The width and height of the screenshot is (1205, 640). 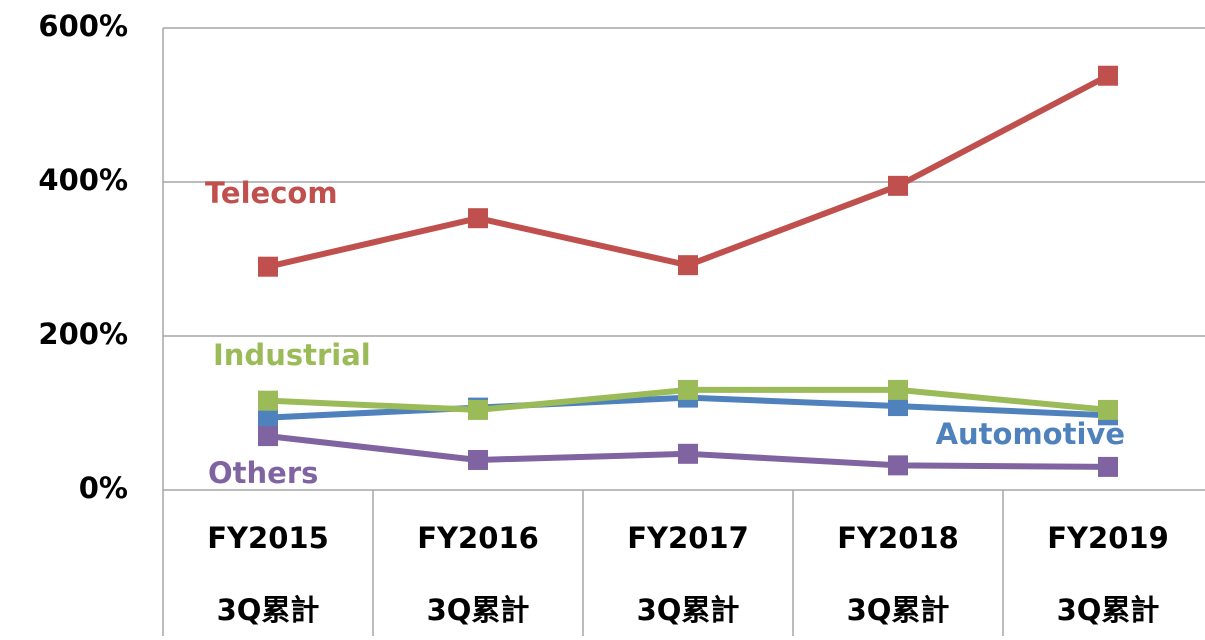 I want to click on x-tick-label: FY2017, so click(x=688, y=538).